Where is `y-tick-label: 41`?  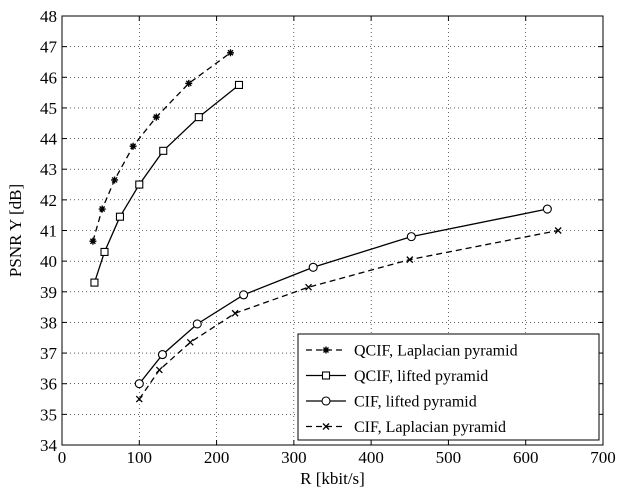 y-tick-label: 41 is located at coordinates (48, 231).